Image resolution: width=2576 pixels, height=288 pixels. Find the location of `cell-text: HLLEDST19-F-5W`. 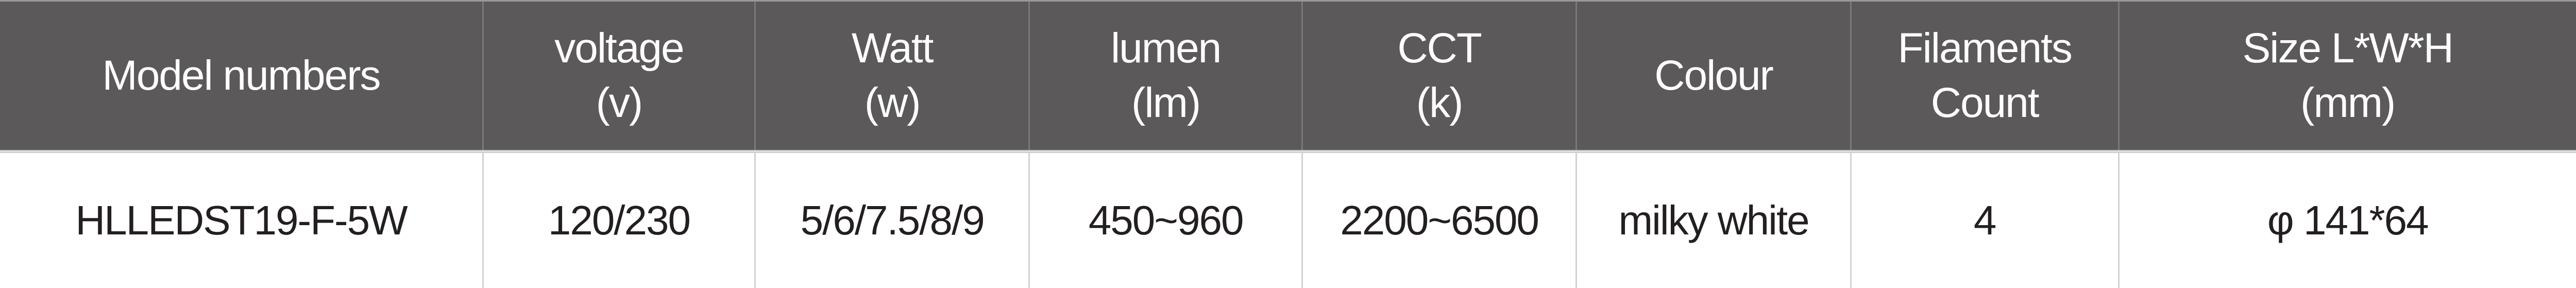

cell-text: HLLEDST19-F-5W is located at coordinates (241, 220).